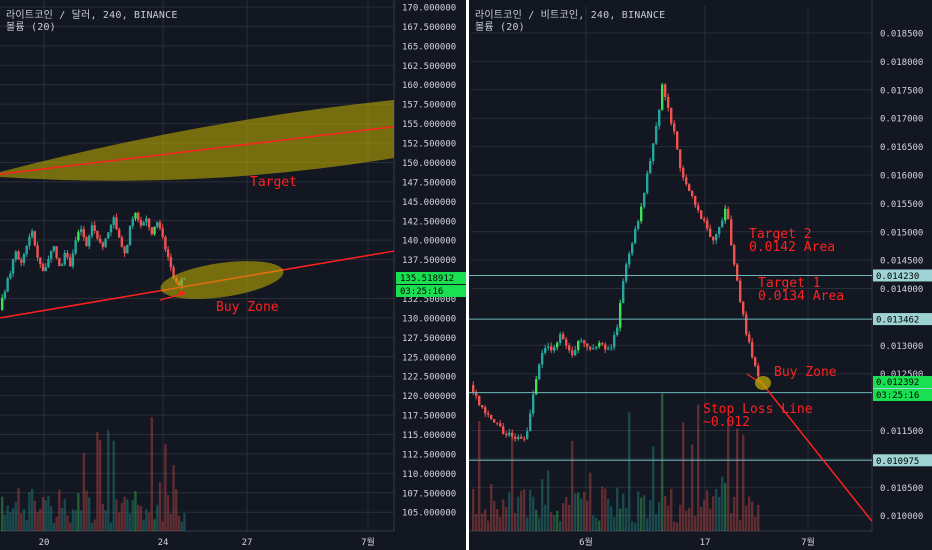 This screenshot has height=550, width=932. I want to click on y-tick-label: 0.017000, so click(901, 120).